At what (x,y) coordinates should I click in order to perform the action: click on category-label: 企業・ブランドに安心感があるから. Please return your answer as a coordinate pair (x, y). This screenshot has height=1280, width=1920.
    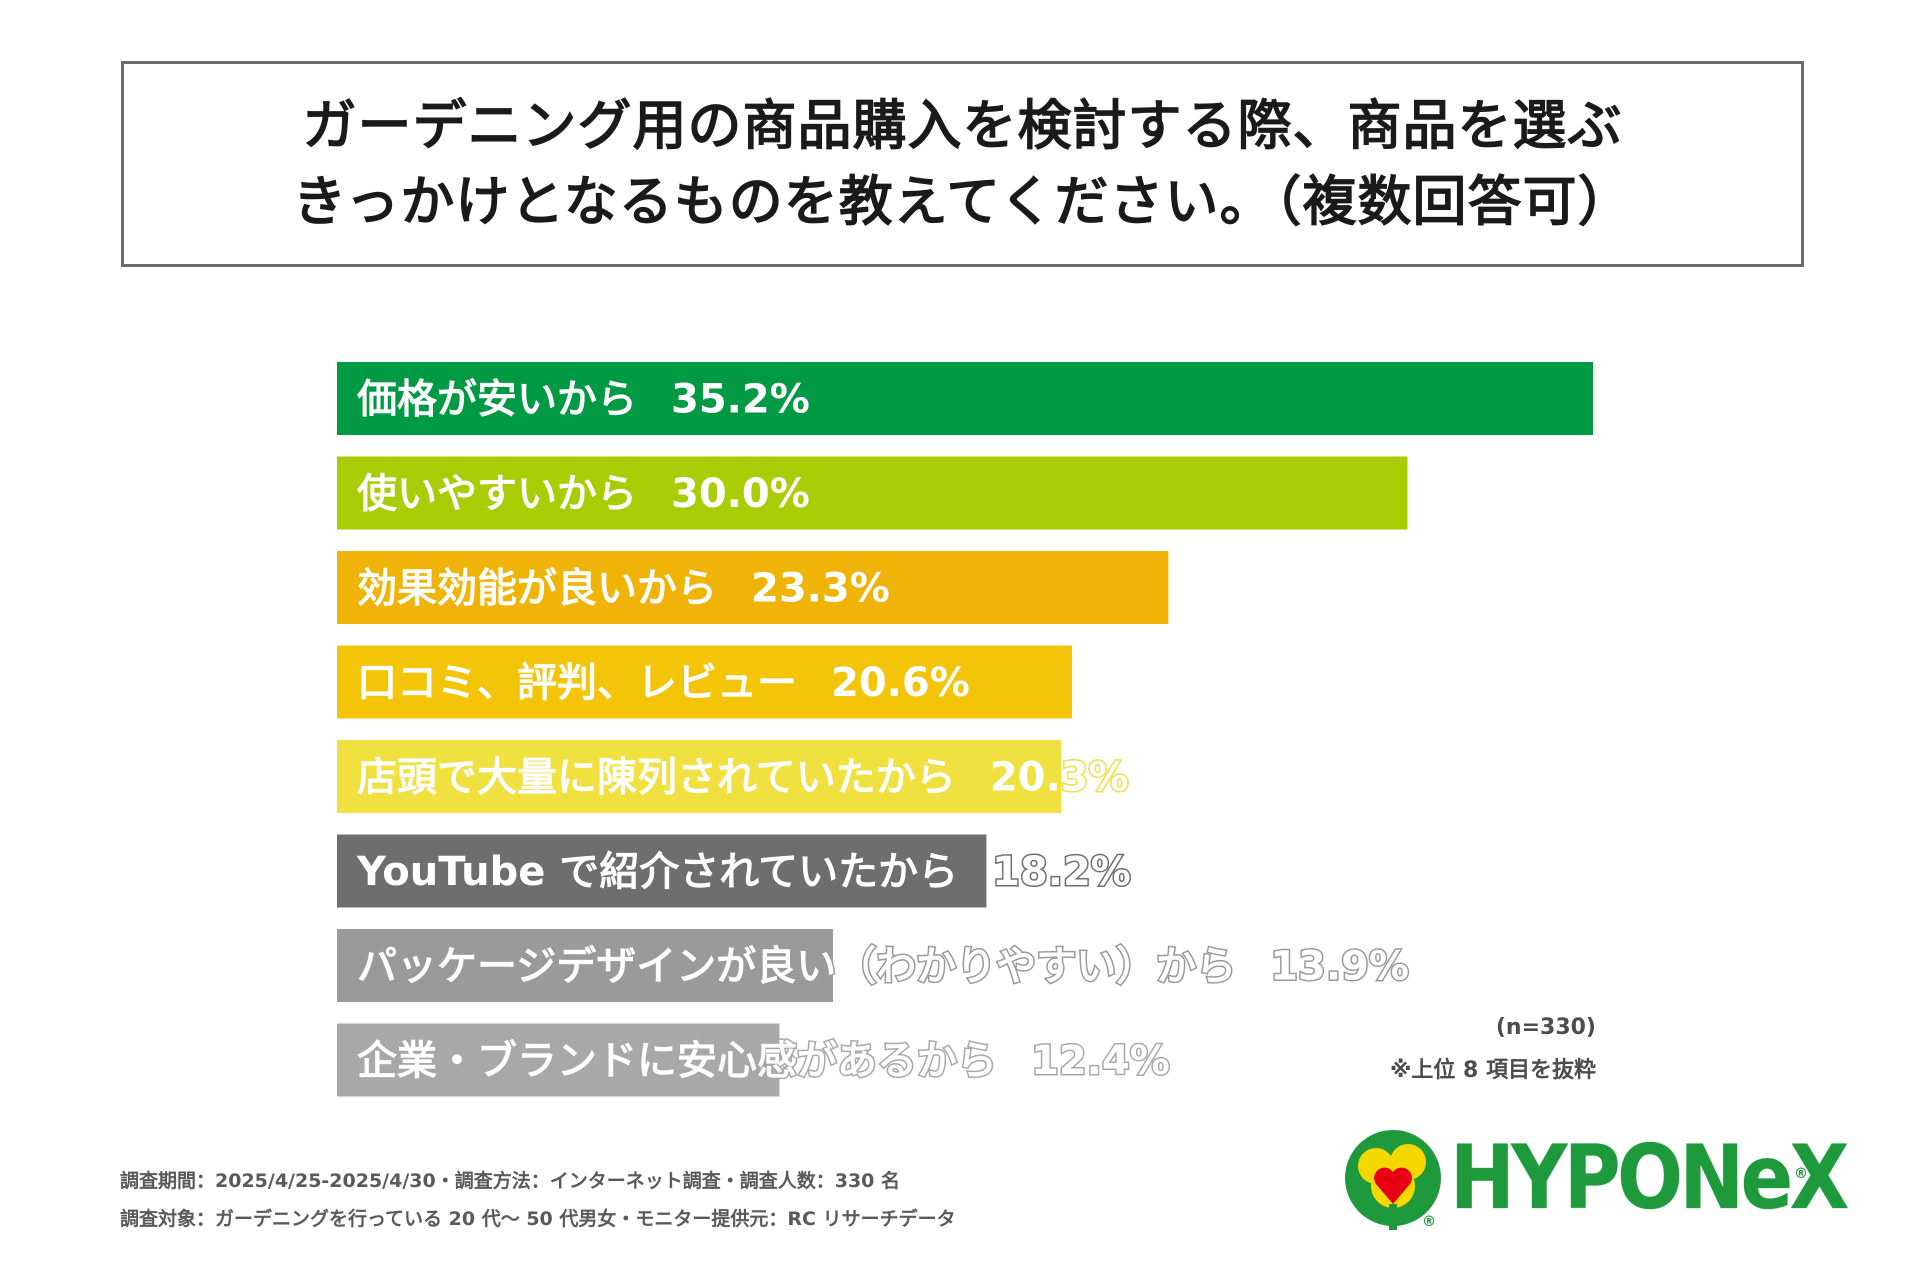
    Looking at the image, I should click on (677, 1061).